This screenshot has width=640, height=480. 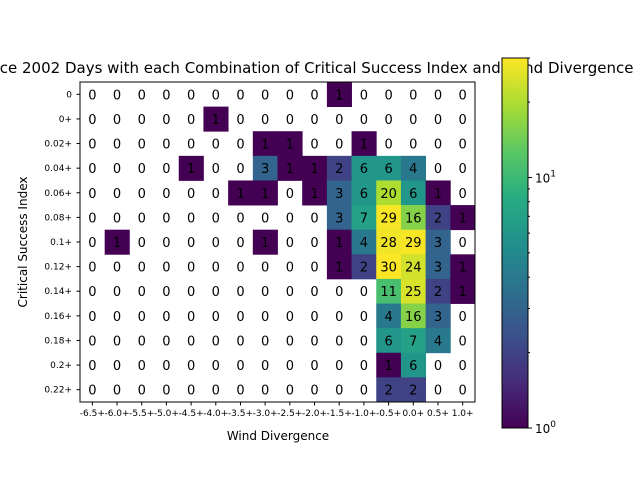 I want to click on y-tick-label: 0.08+, so click(x=58, y=218).